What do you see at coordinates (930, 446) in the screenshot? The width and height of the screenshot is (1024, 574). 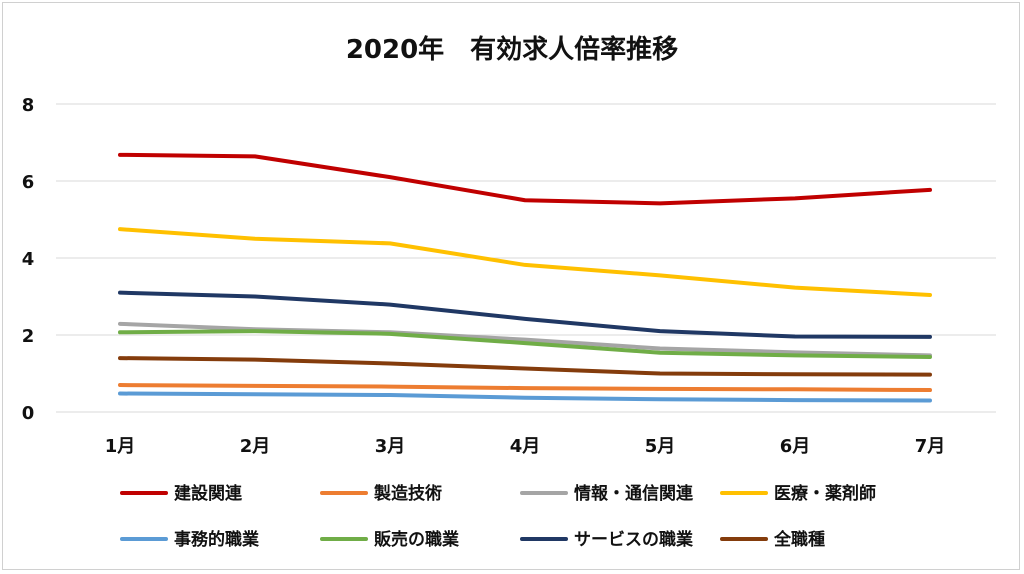 I see `x-tick-label: 7月` at bounding box center [930, 446].